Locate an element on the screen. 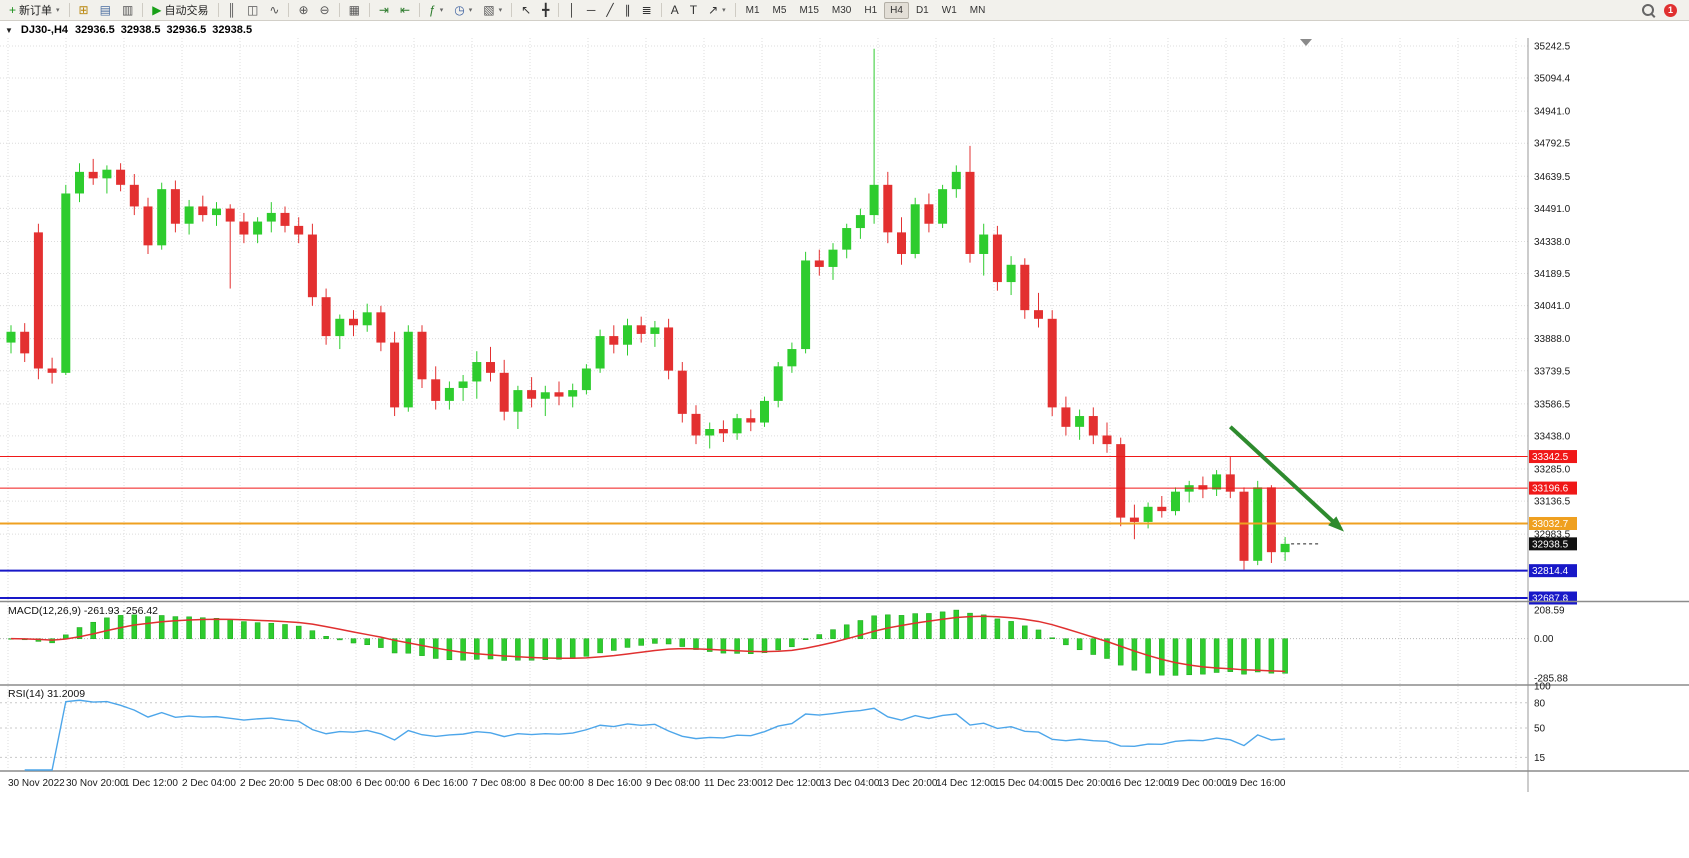 The width and height of the screenshot is (1689, 858). crosshair-button: ╋ is located at coordinates (545, 10).